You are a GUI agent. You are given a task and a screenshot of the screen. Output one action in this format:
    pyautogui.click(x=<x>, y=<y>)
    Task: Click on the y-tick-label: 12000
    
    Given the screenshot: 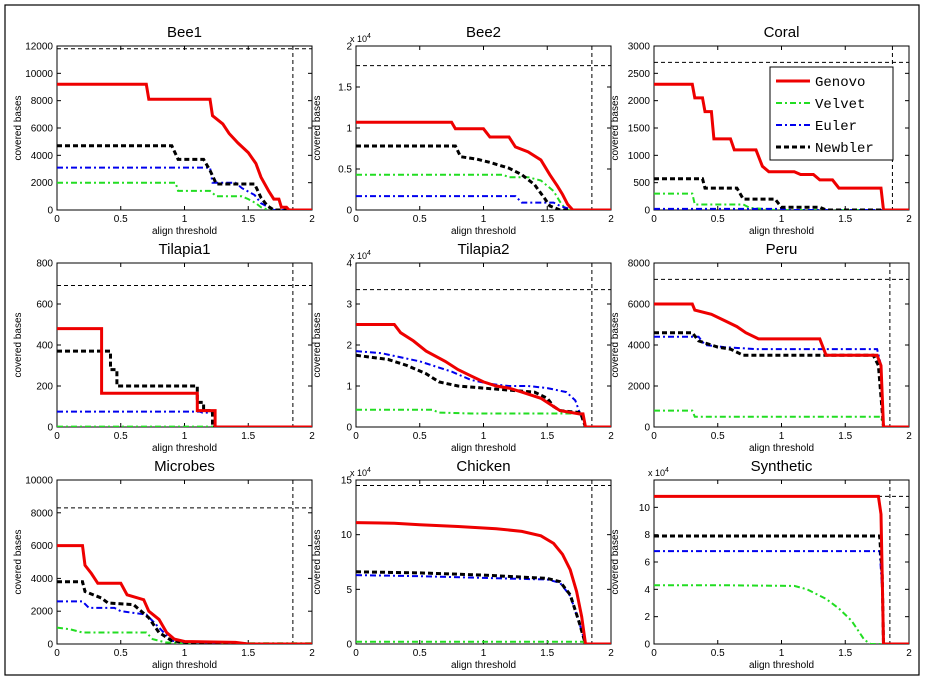 What is the action you would take?
    pyautogui.click(x=39, y=47)
    